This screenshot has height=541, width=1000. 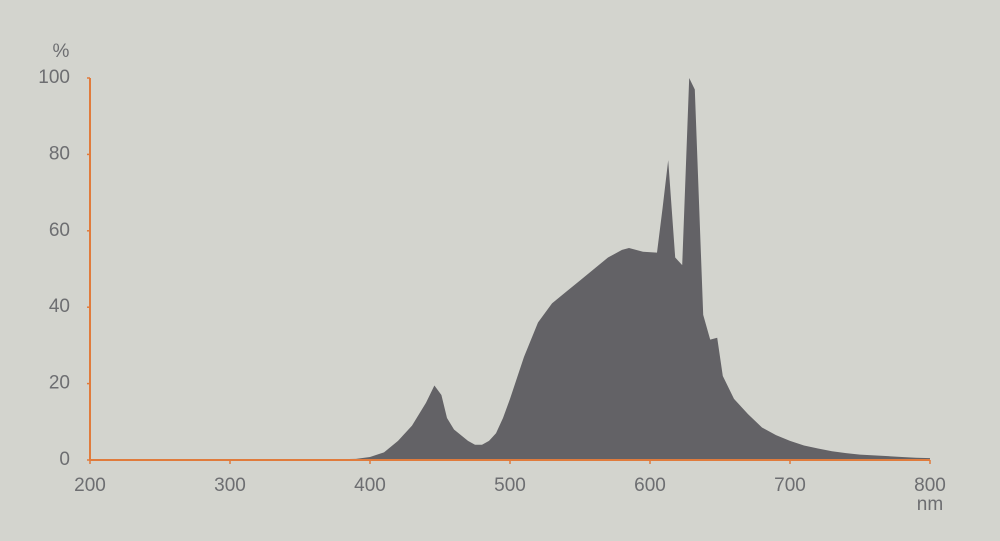 I want to click on y-tick-label: 100, so click(x=54, y=77).